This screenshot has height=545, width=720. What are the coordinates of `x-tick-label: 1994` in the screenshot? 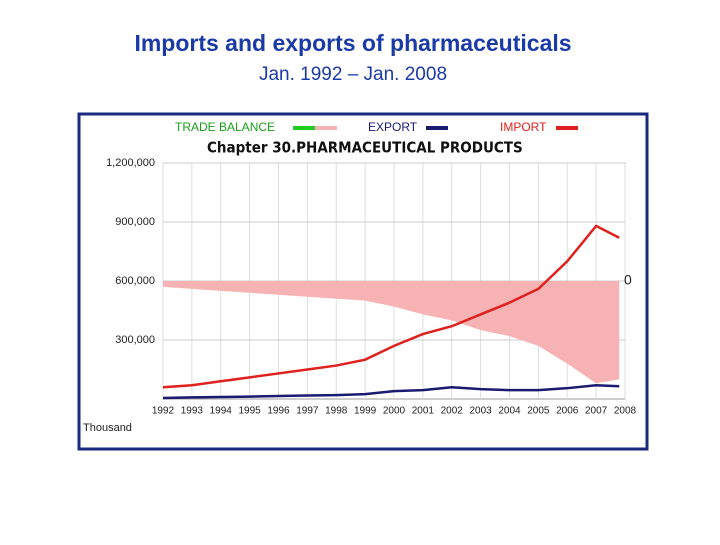 It's located at (221, 411).